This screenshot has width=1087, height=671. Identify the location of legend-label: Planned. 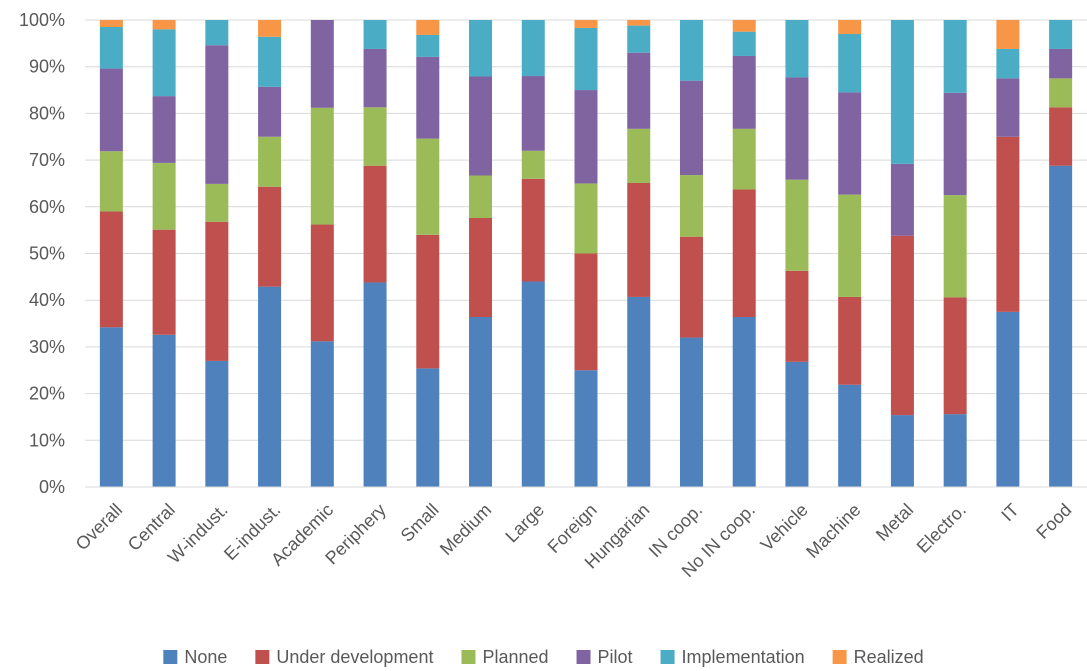
(515, 657).